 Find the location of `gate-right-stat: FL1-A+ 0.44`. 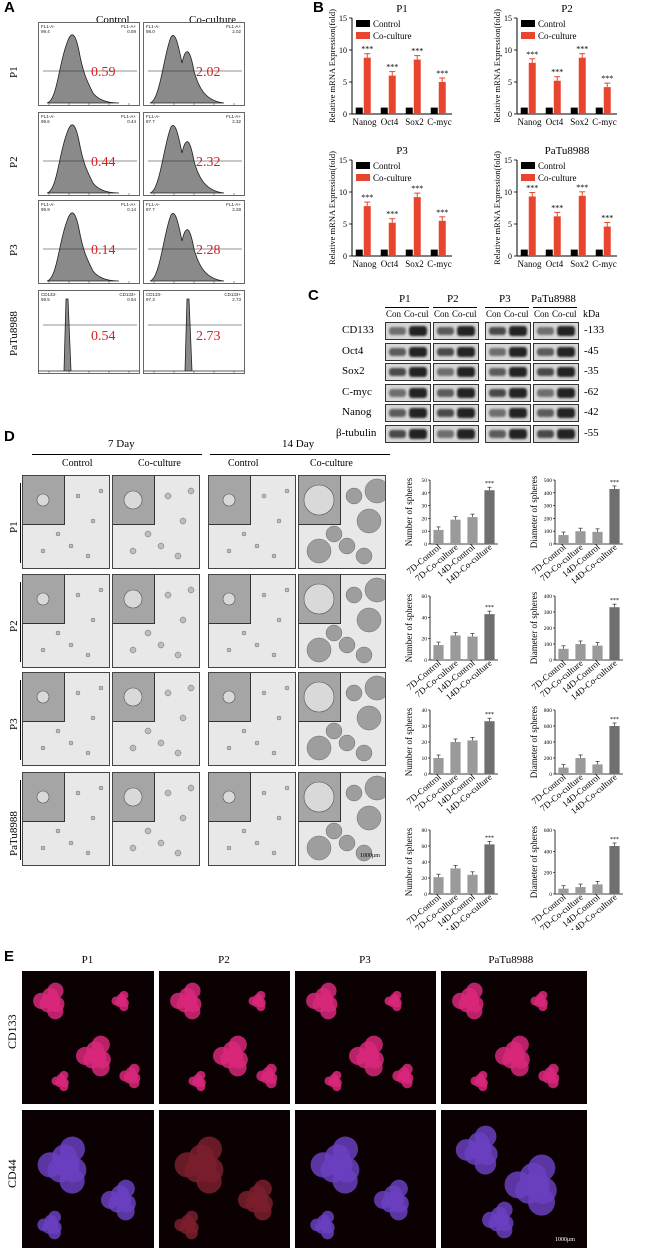

gate-right-stat: FL1-A+ 0.44 is located at coordinates (128, 119).